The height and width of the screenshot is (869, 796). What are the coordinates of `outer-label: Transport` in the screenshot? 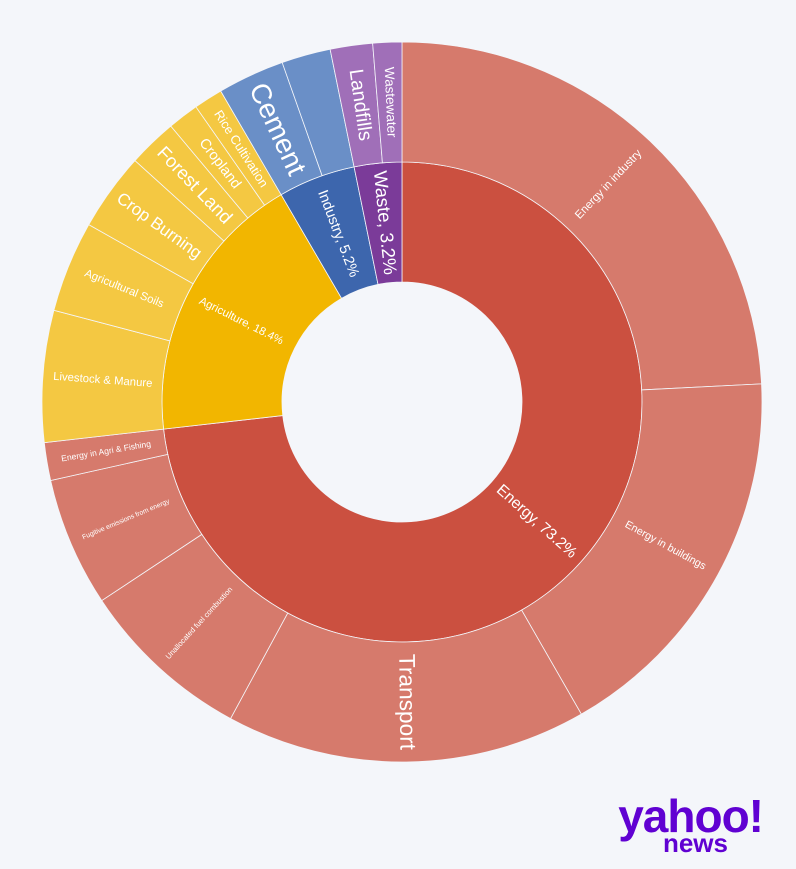 It's located at (407, 702).